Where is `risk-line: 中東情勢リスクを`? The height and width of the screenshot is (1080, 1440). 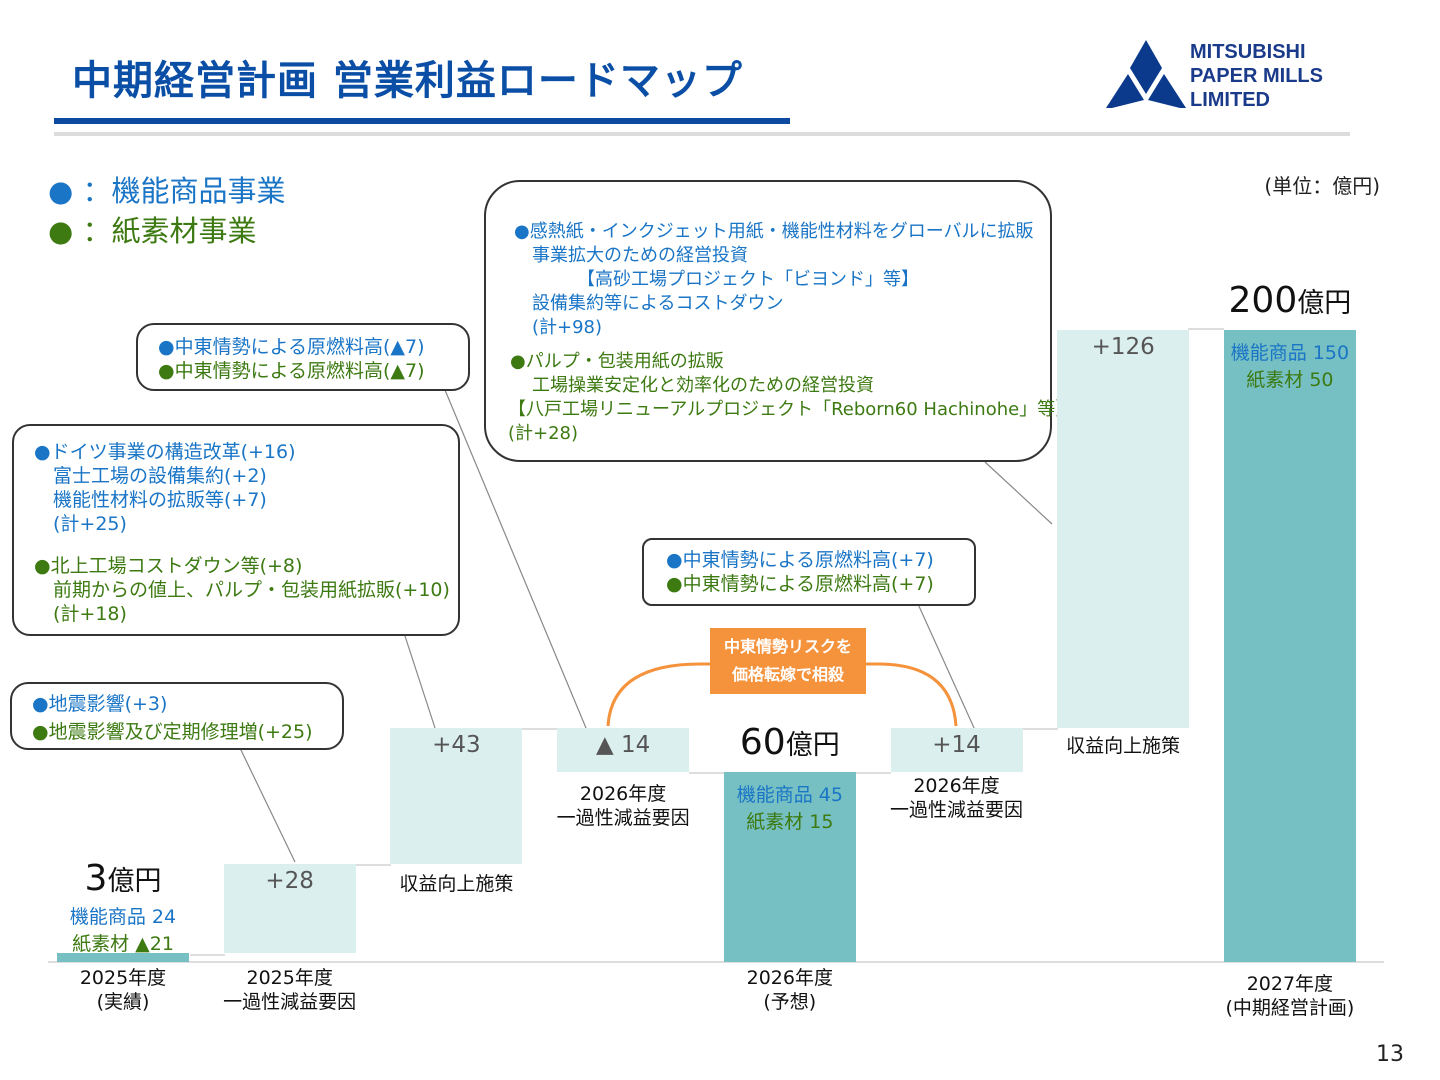 risk-line: 中東情勢リスクを is located at coordinates (787, 646).